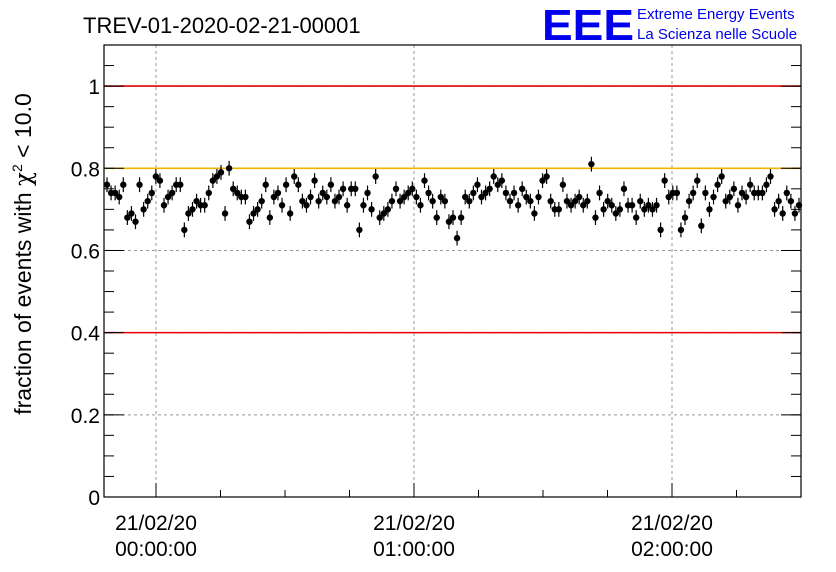 The height and width of the screenshot is (572, 836). What do you see at coordinates (86, 334) in the screenshot?
I see `y-tick-label: 0.4` at bounding box center [86, 334].